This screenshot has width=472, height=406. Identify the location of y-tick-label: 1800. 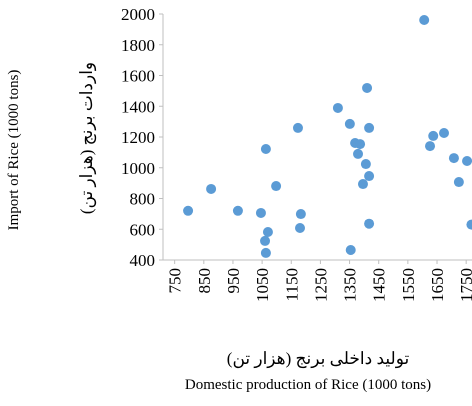
(138, 45).